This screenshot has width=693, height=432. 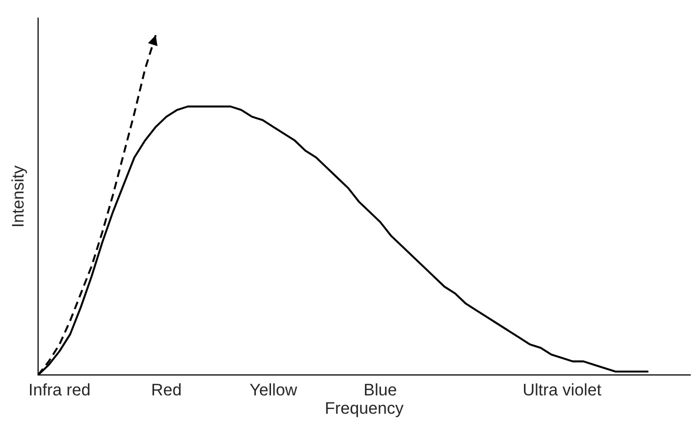 I want to click on y-axis-title: Intensity, so click(x=19, y=196).